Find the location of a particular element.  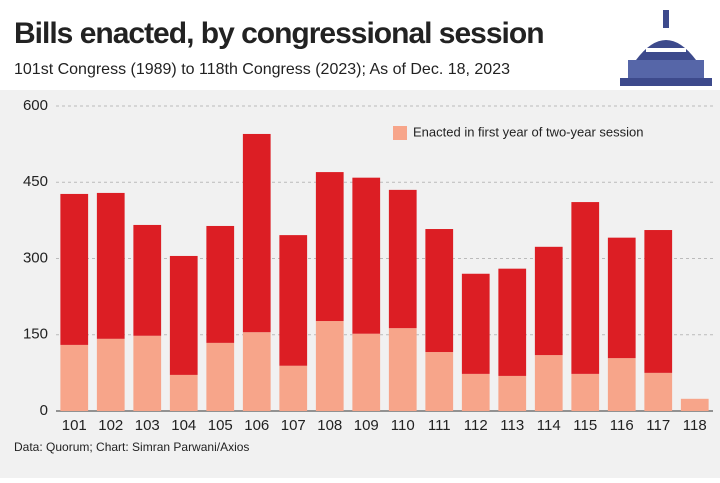

x-tick-label: 107 is located at coordinates (293, 425).